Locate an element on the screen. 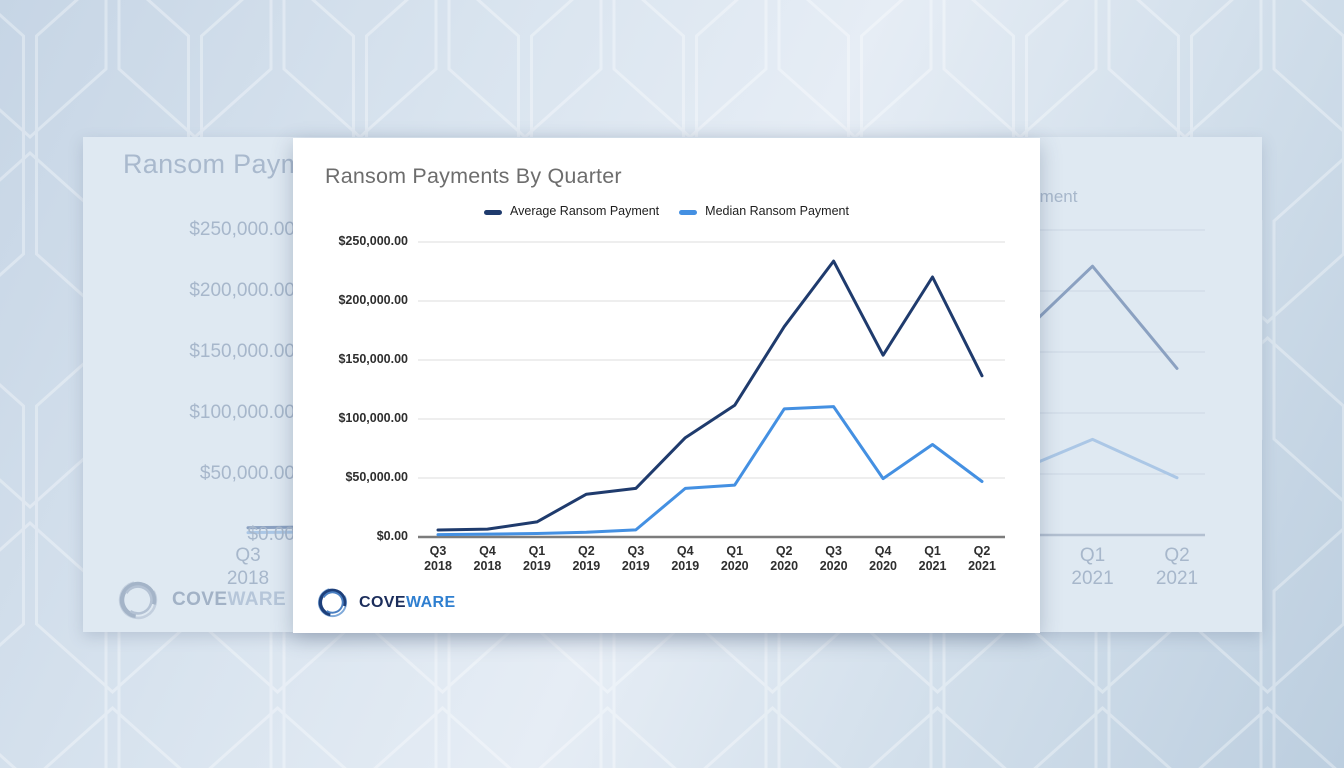 The width and height of the screenshot is (1344, 768). legend-label: Average Ransom Payment is located at coordinates (585, 211).